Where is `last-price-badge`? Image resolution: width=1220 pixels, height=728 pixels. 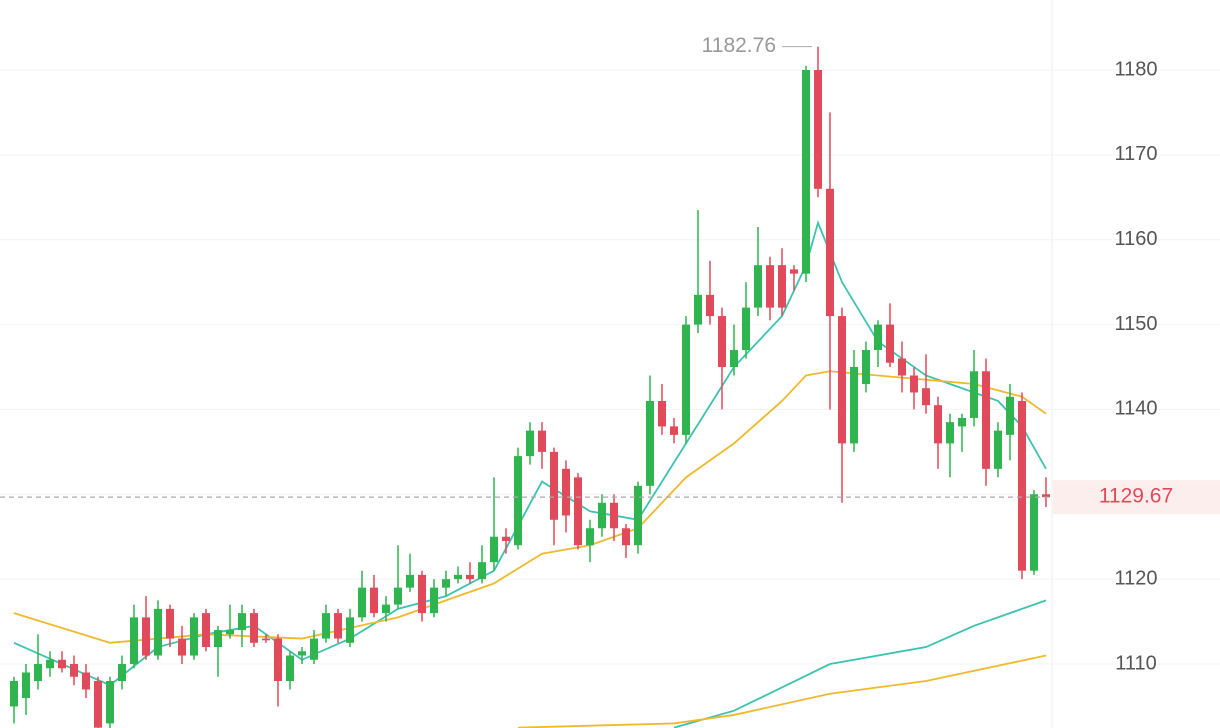 last-price-badge is located at coordinates (1136, 497).